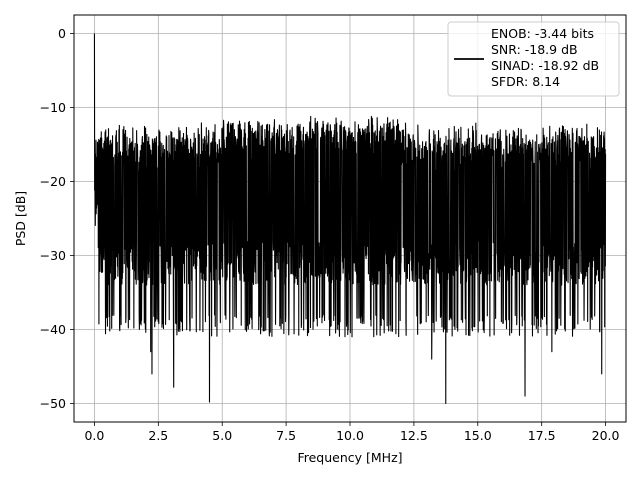  I want to click on y-axis-label: PSD [dB], so click(20, 218).